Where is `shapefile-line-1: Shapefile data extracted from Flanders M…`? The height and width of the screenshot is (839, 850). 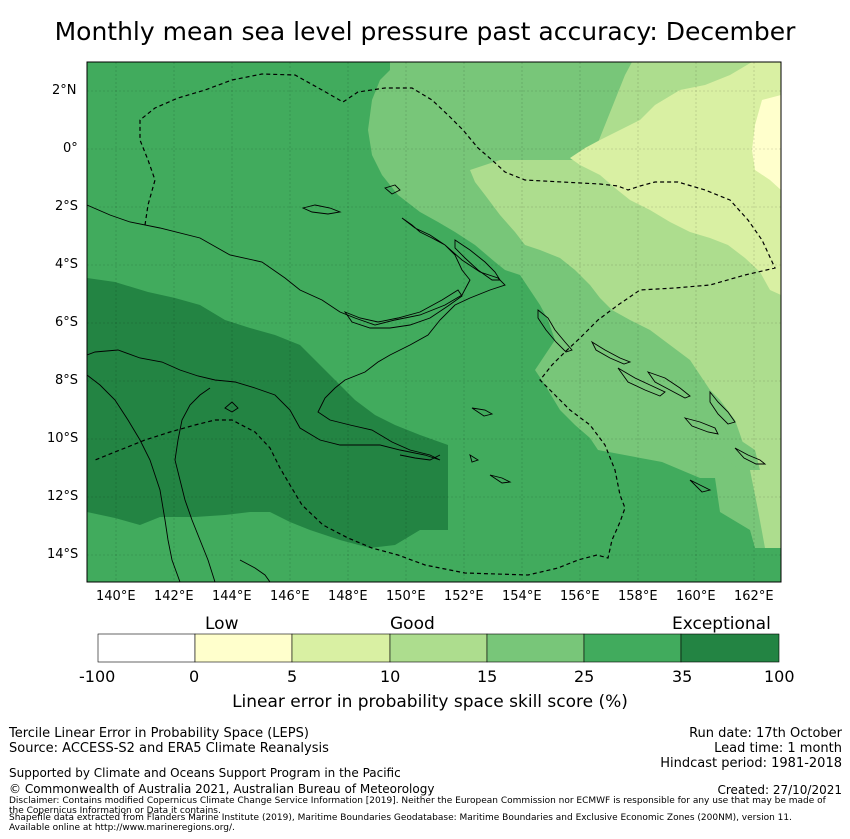 shapefile-line-1: Shapefile data extracted from Flanders M… is located at coordinates (400, 818).